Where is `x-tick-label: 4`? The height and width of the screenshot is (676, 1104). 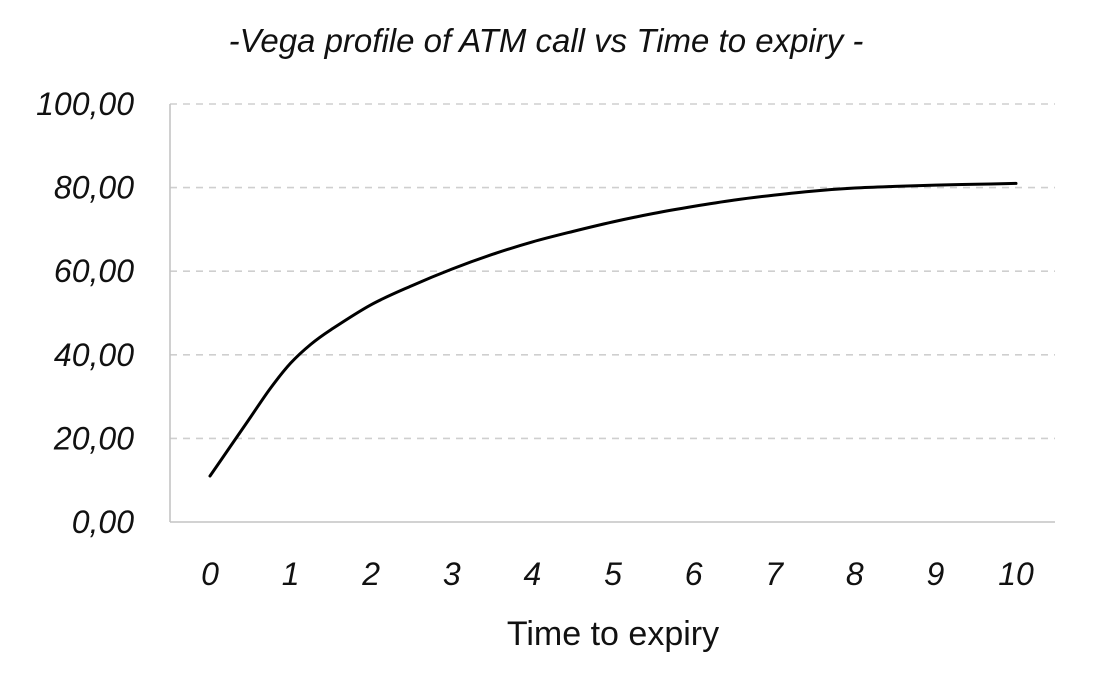
x-tick-label: 4 is located at coordinates (533, 574).